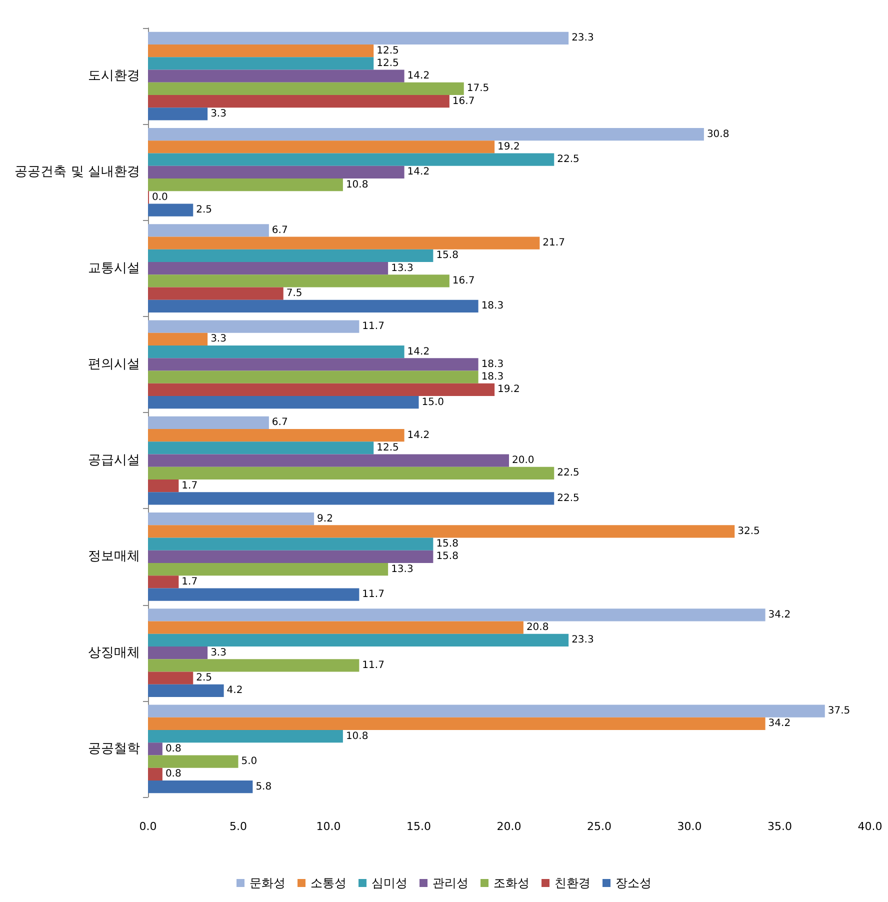 The image size is (888, 902). What do you see at coordinates (234, 690) in the screenshot?
I see `data-label: 4.2` at bounding box center [234, 690].